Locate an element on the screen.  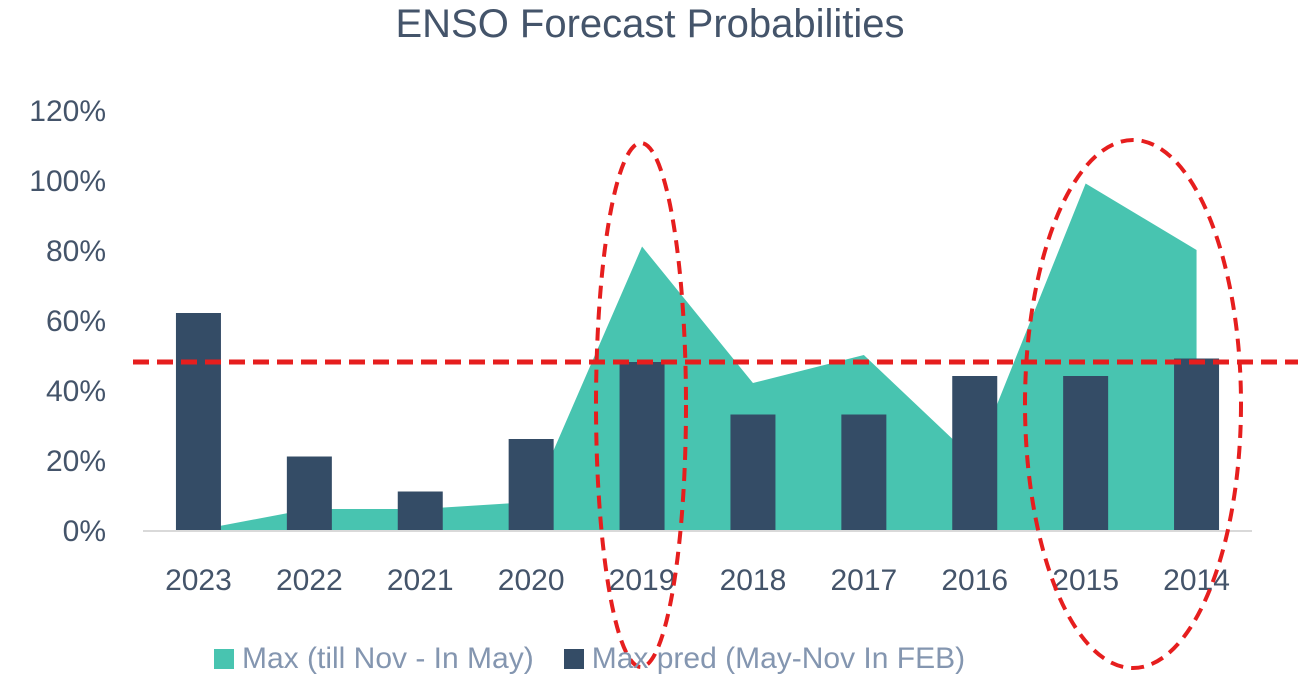
bar-2022 is located at coordinates (309, 493).